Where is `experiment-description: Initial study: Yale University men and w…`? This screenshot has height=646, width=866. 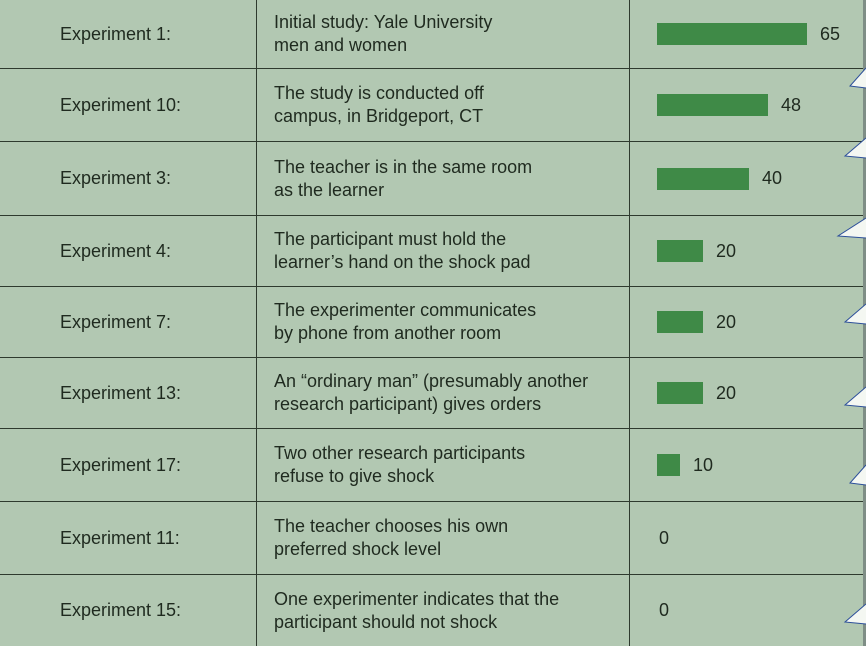 experiment-description: Initial study: Yale University men and w… is located at coordinates (383, 33).